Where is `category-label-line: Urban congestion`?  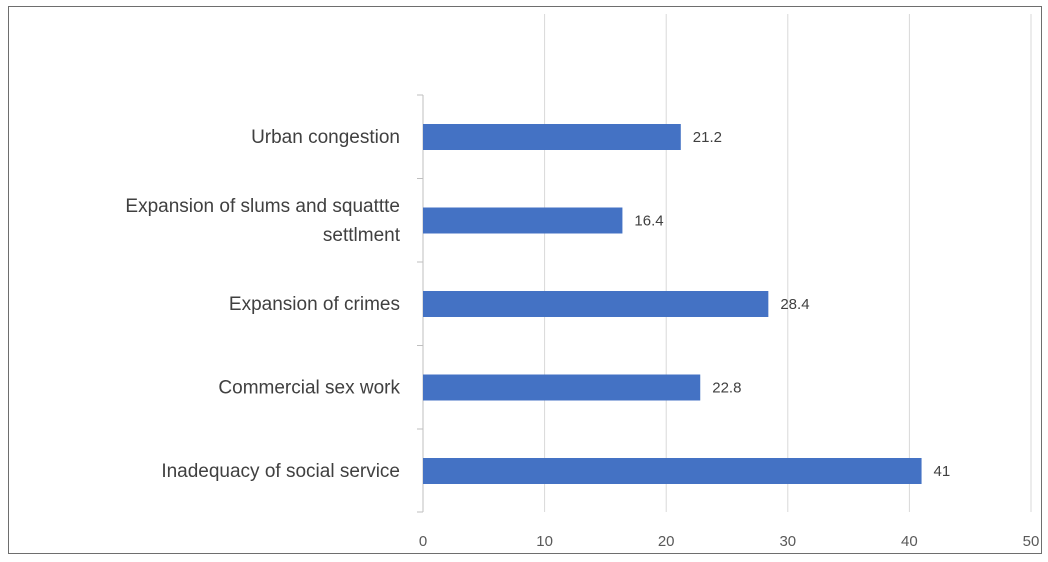 category-label-line: Urban congestion is located at coordinates (325, 137).